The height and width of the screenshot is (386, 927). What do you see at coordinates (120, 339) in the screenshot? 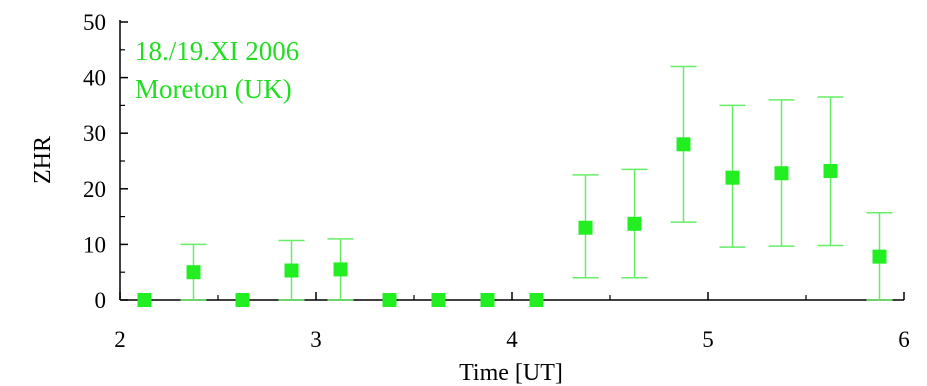
I see `x-tick-label: 2` at bounding box center [120, 339].